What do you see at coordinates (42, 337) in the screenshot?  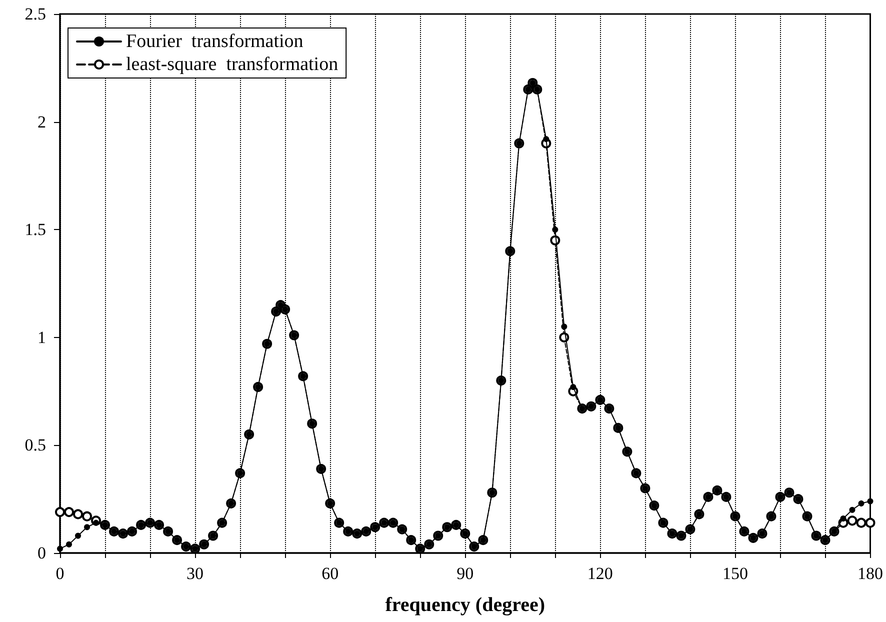 I see `y-tick-label: 1` at bounding box center [42, 337].